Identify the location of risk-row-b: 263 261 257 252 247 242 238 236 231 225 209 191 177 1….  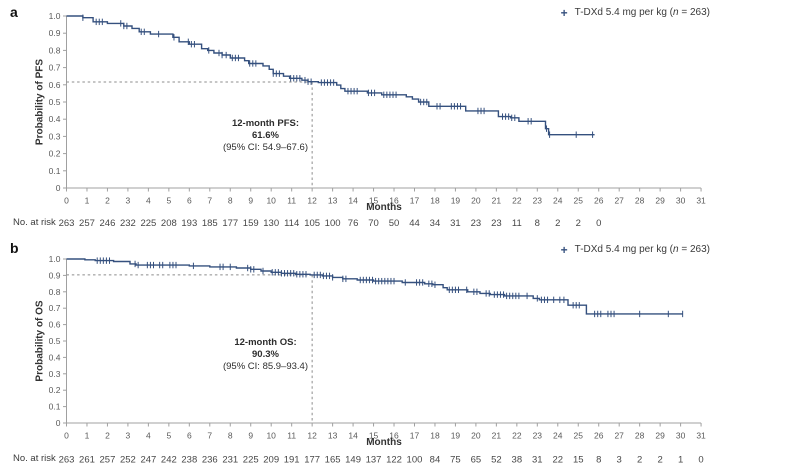
(381, 460).